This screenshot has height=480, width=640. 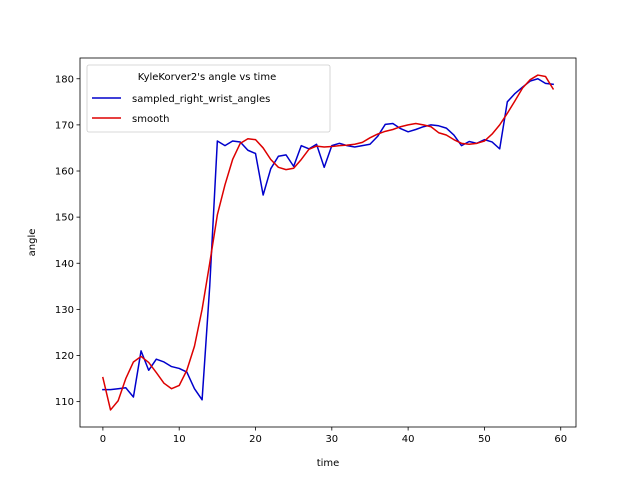 What do you see at coordinates (179, 439) in the screenshot?
I see `x-tick-label: 10` at bounding box center [179, 439].